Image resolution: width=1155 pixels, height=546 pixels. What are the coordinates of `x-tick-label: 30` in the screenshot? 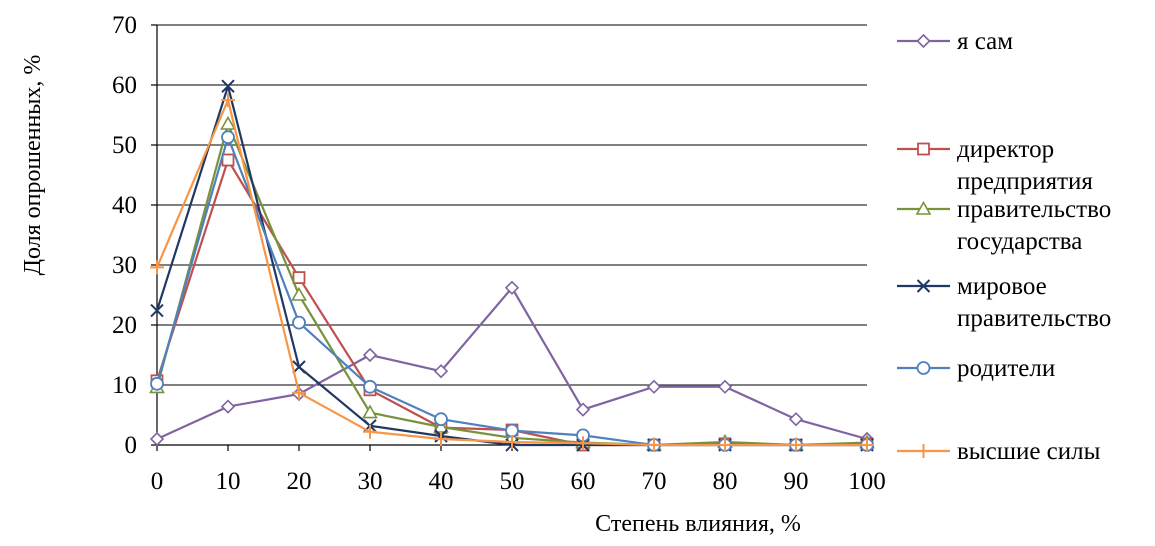 It's located at (370, 481).